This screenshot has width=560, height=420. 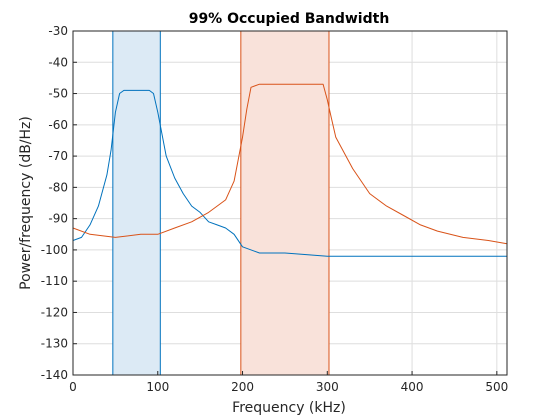 I want to click on x-tick-label: 400, so click(x=412, y=387).